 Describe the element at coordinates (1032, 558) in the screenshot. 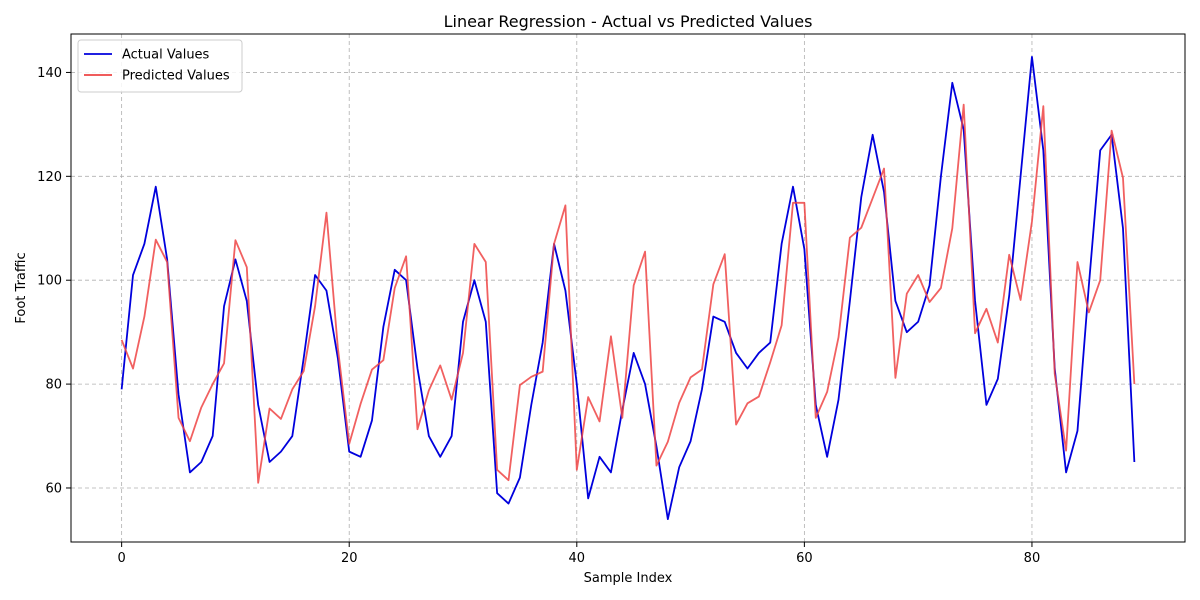

I see `x-tick-label: 80` at that location.